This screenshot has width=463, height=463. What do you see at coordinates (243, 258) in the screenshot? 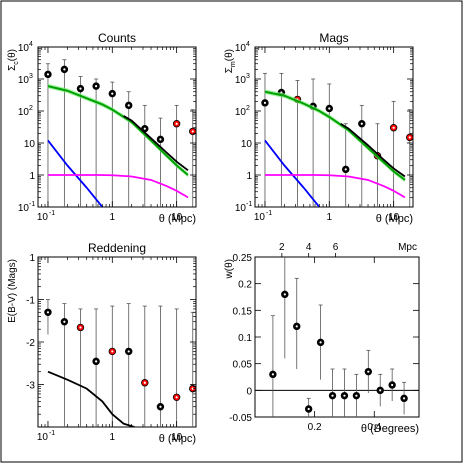
I see `y-tick-label: 0.25` at bounding box center [243, 258].